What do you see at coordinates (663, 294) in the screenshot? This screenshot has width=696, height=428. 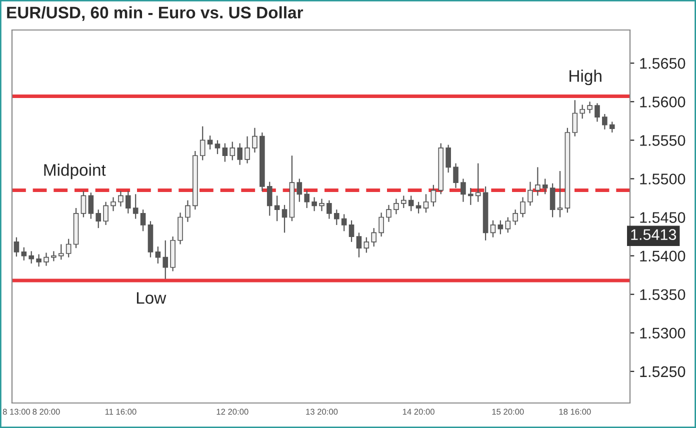 I see `y-tick-label: 1.5350` at bounding box center [663, 294].